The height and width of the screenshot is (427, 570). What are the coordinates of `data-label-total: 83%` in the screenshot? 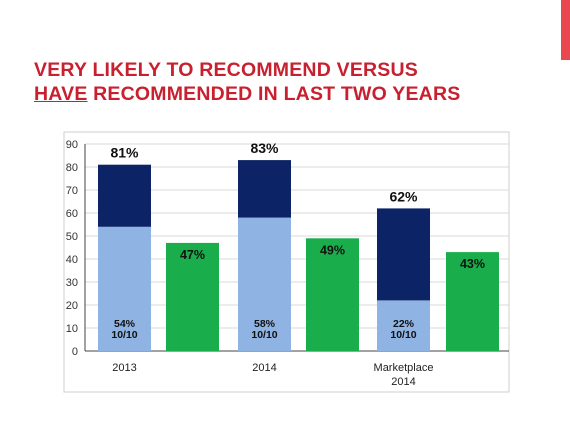 It's located at (264, 148).